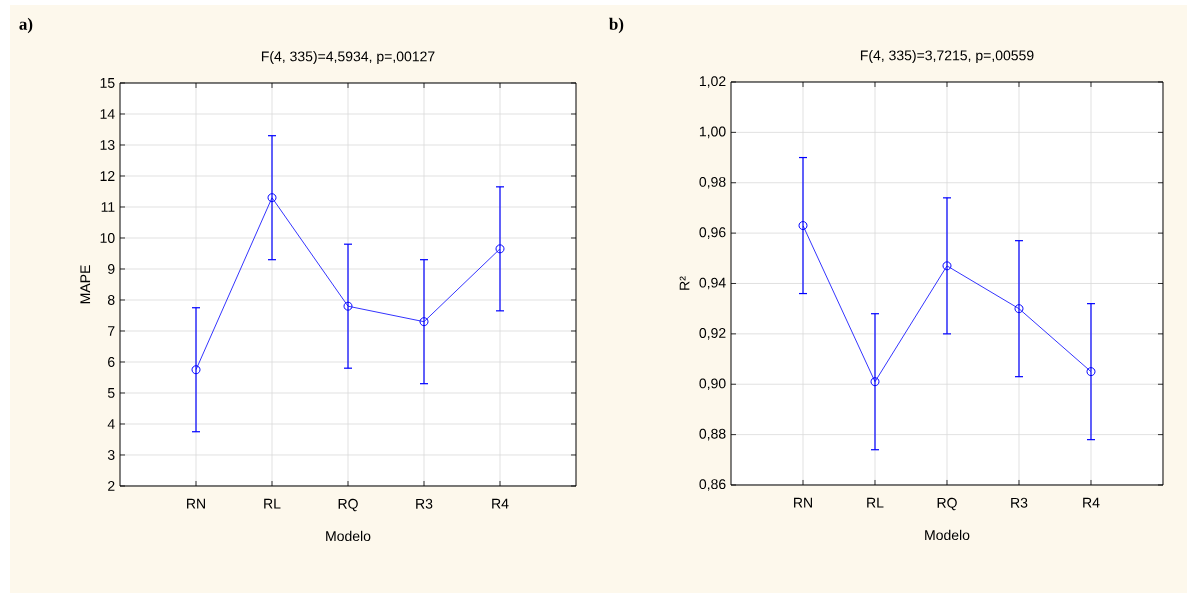 Image resolution: width=1187 pixels, height=593 pixels. I want to click on y-tick-label: 0,86, so click(712, 485).